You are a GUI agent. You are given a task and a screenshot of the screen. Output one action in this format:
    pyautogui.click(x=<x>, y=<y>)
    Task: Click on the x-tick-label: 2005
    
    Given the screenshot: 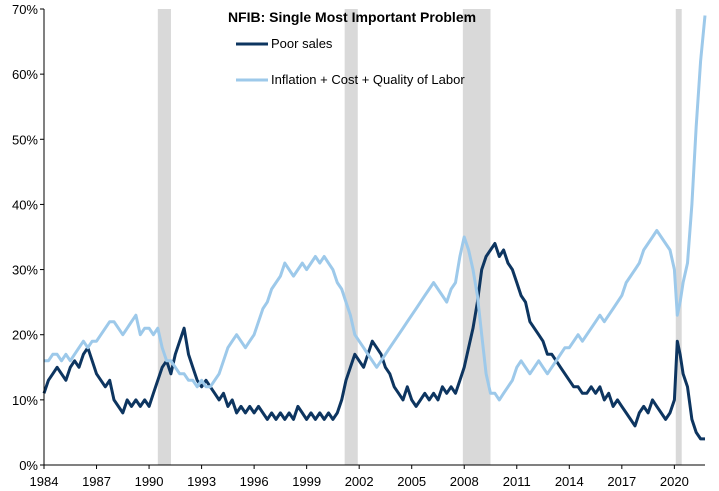 What is the action you would take?
    pyautogui.click(x=411, y=481)
    